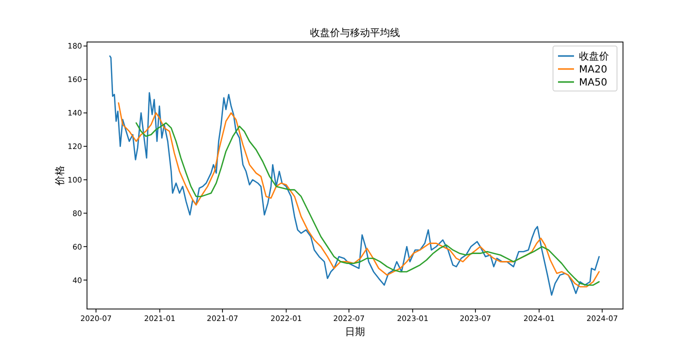 Image resolution: width=693 pixels, height=347 pixels. Describe the element at coordinates (593, 83) in the screenshot. I see `legend-label: MA50` at that location.